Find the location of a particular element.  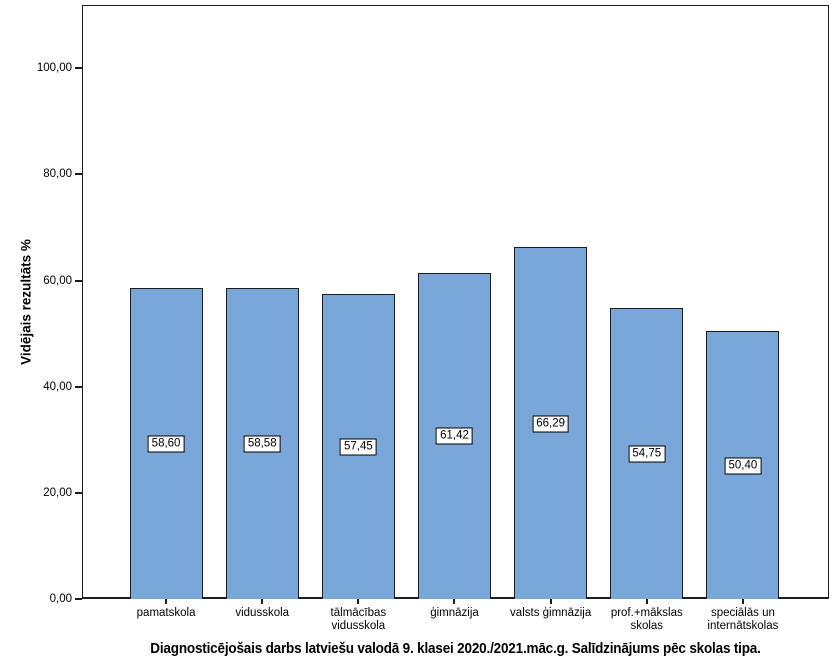

bar-value-label: 54,75 is located at coordinates (647, 454).